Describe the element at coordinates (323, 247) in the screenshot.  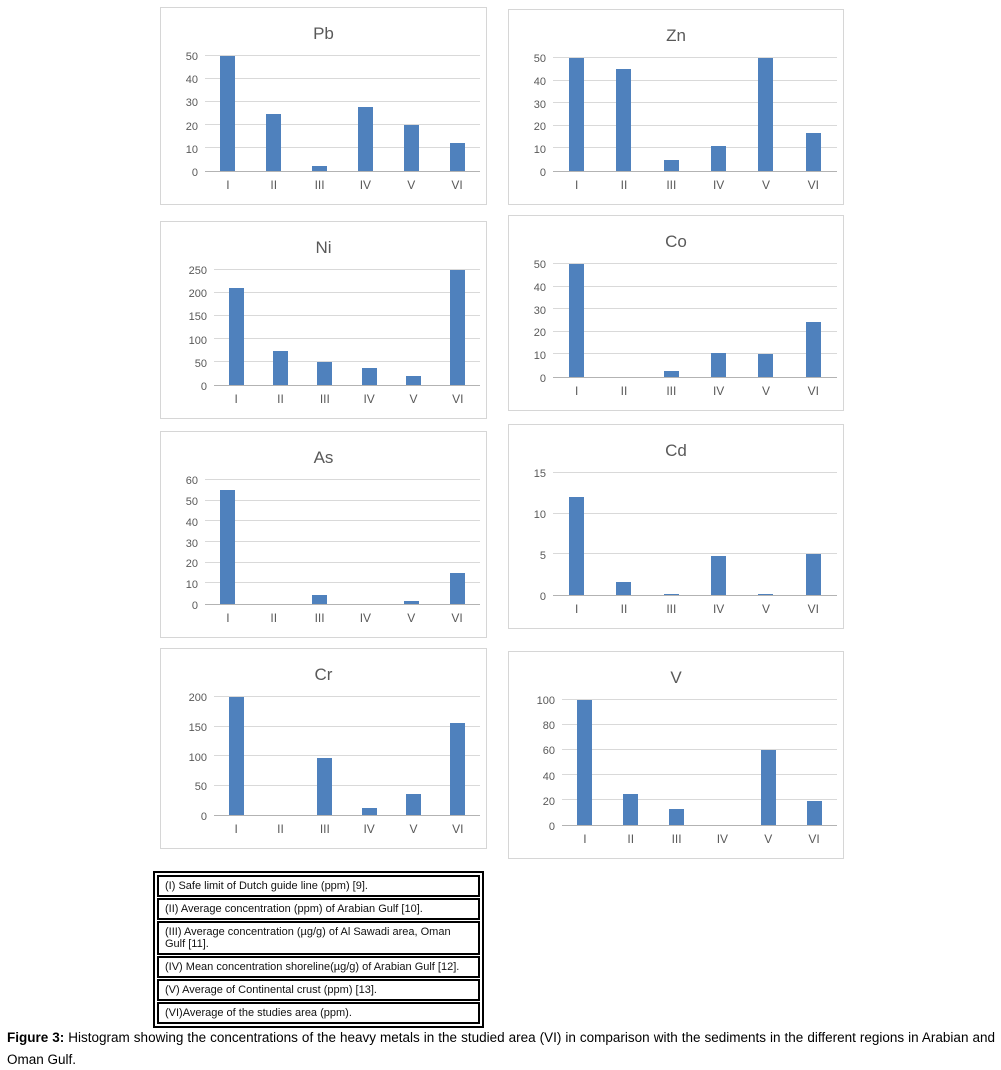
I see `chart-title-ni: Ni` at that location.